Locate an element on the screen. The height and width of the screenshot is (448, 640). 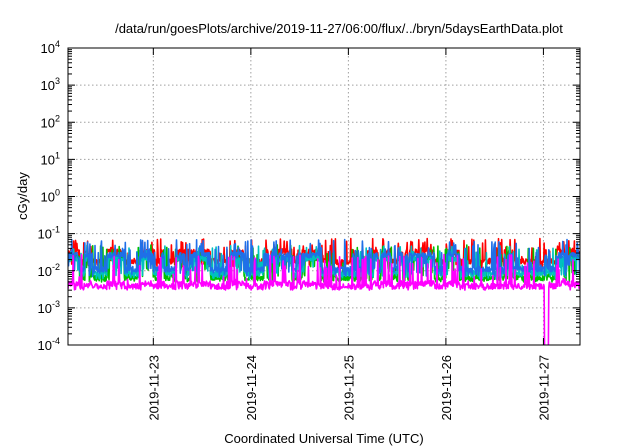
x-tick-label: 2019-11-25 is located at coordinates (348, 388).